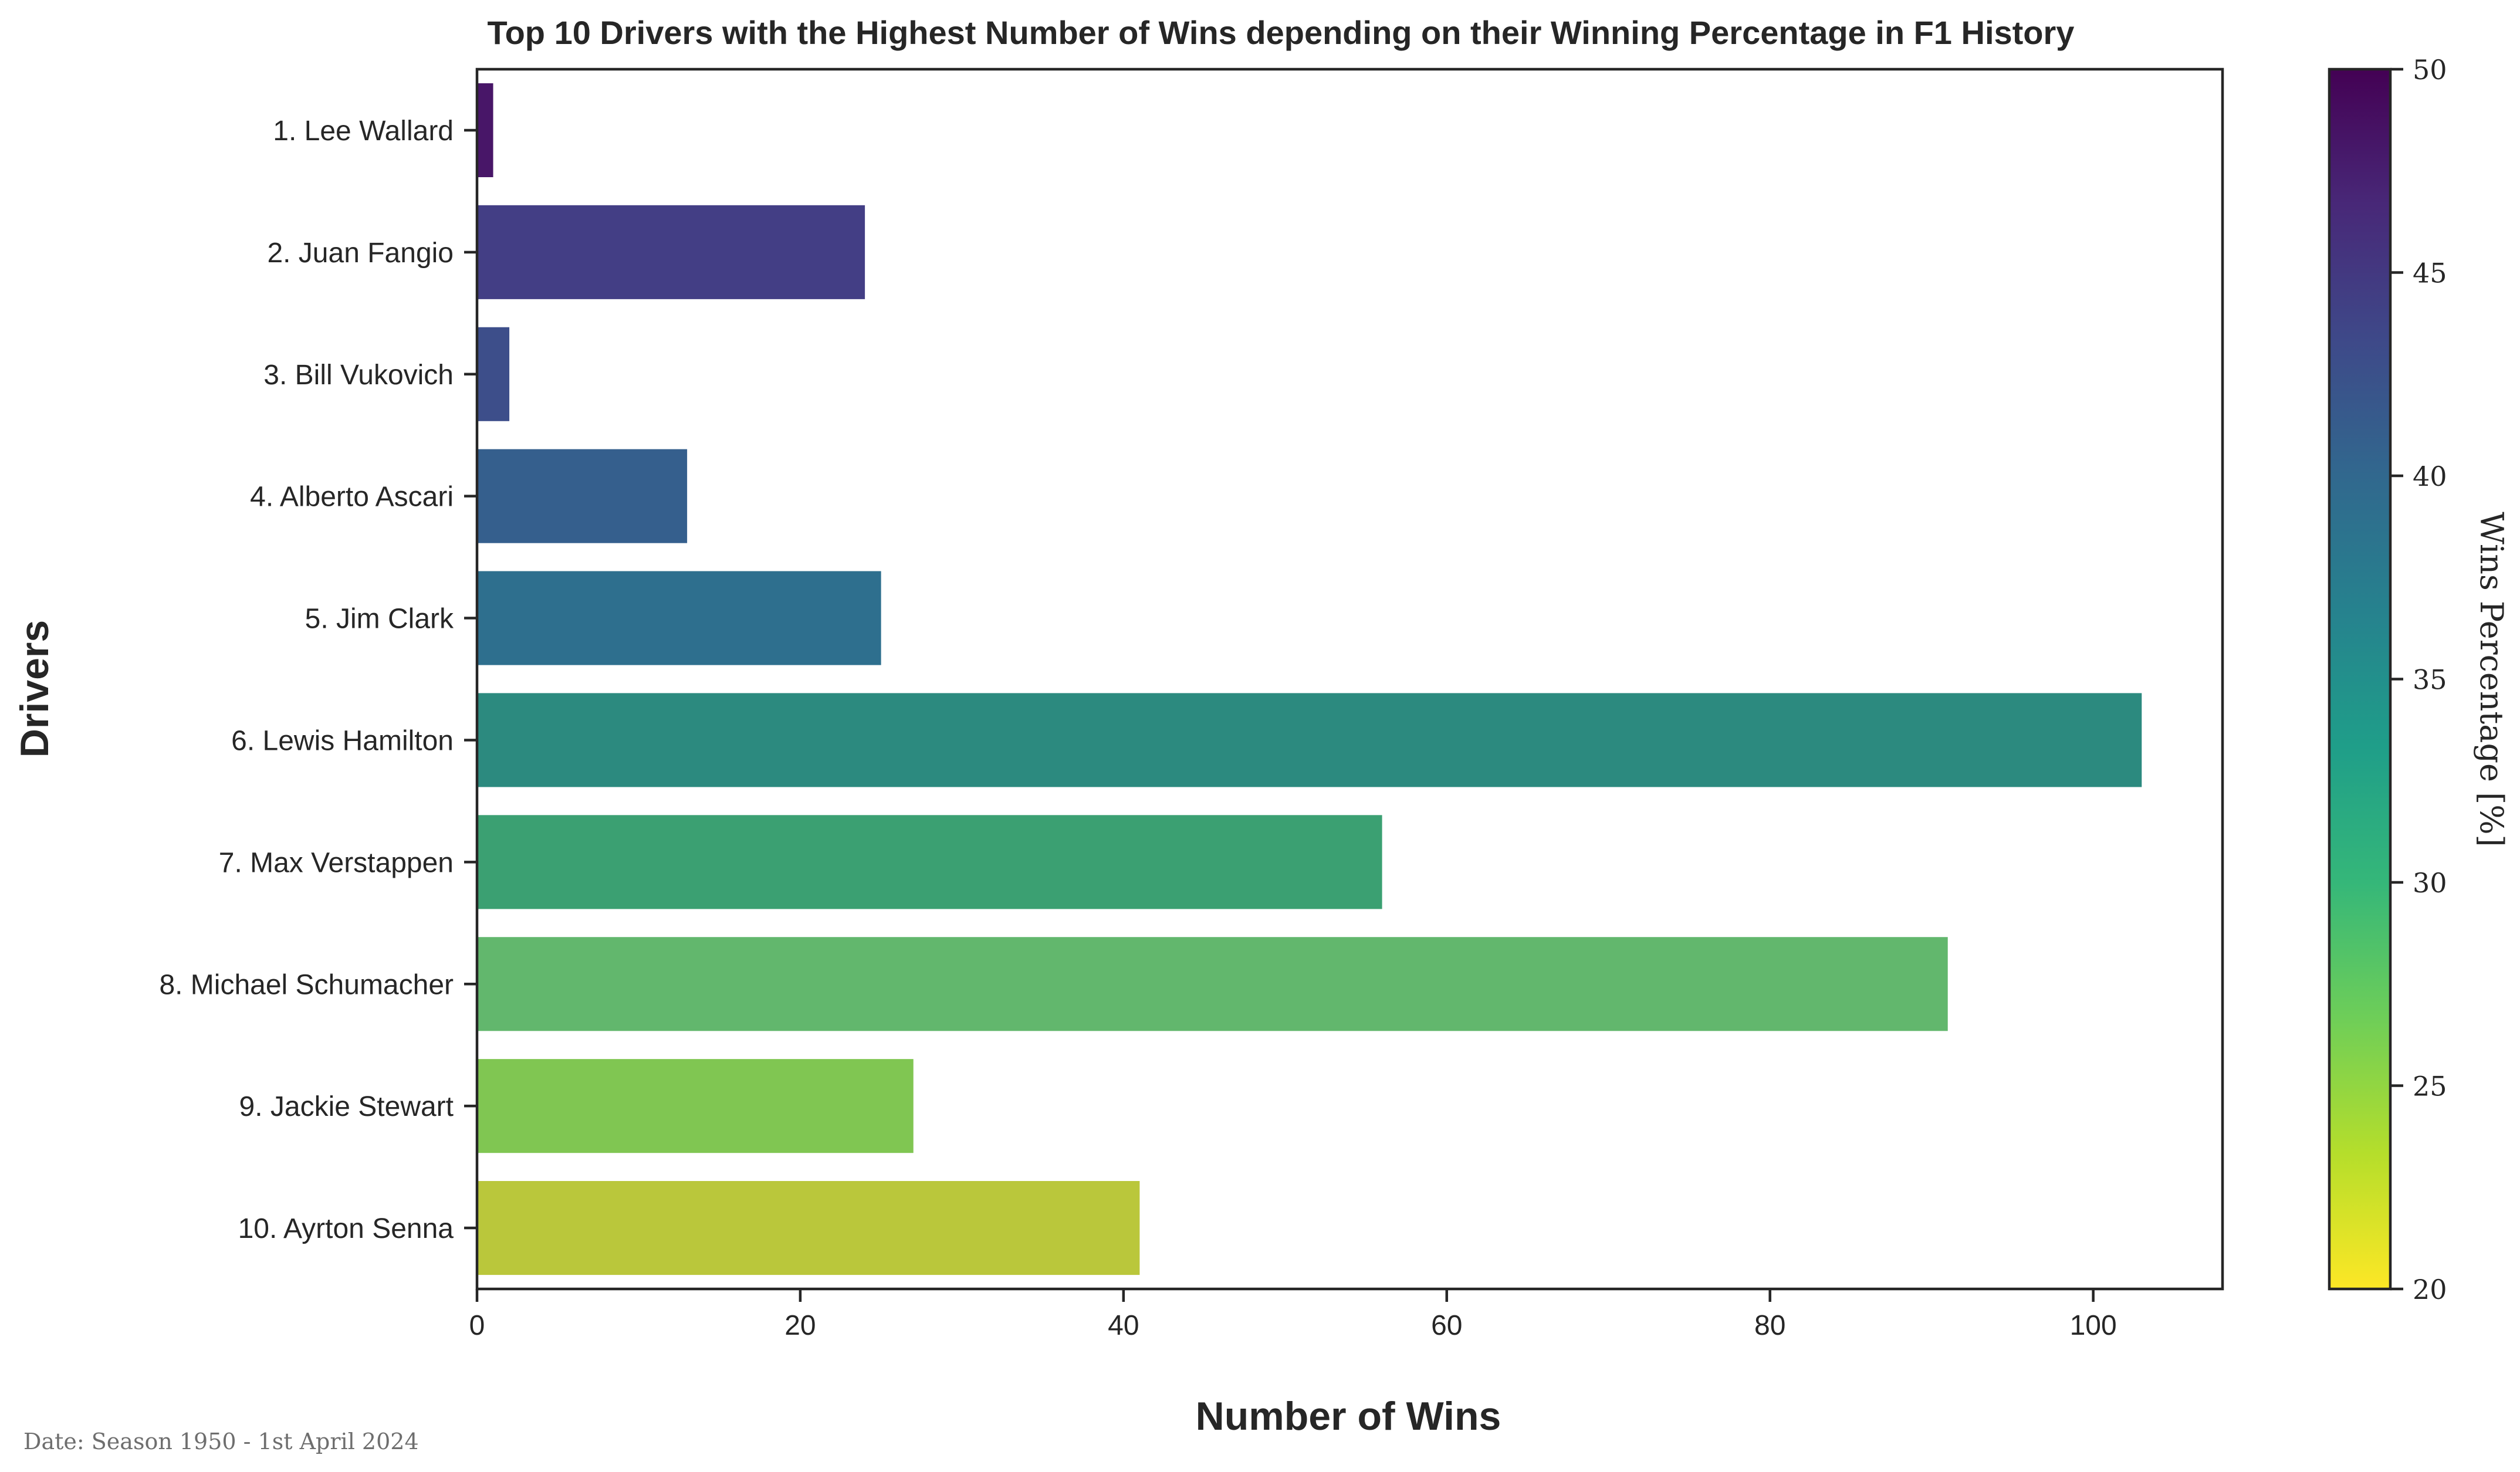 This screenshot has width=2520, height=1472. Describe the element at coordinates (363, 131) in the screenshot. I see `y-tick-label: 1. Lee Wallard` at that location.